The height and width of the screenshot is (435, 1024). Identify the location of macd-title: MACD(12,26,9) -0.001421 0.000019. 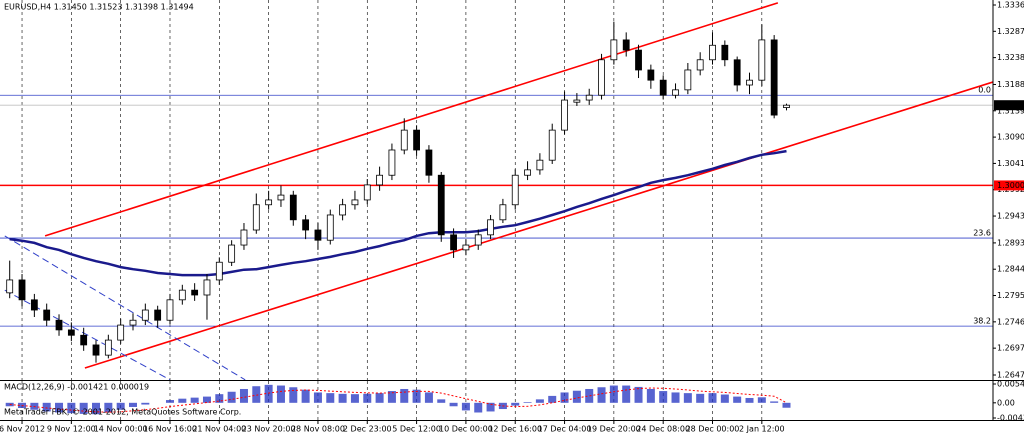
(76, 387).